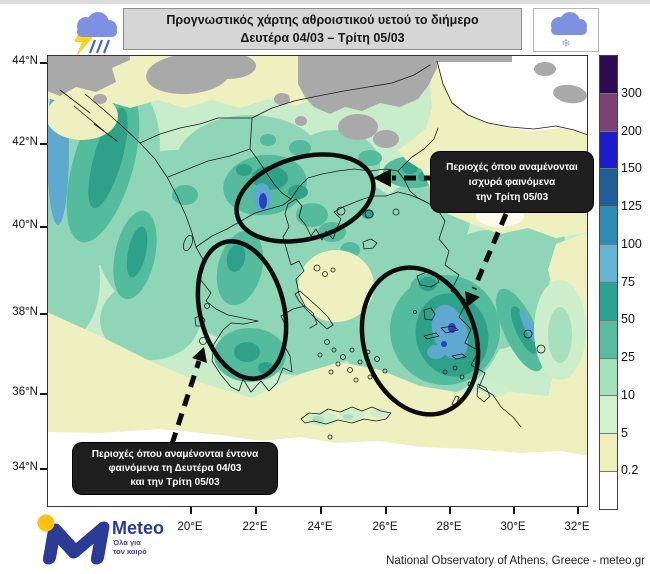 The height and width of the screenshot is (574, 650). I want to click on colorbar-tick-label: 5, so click(624, 432).